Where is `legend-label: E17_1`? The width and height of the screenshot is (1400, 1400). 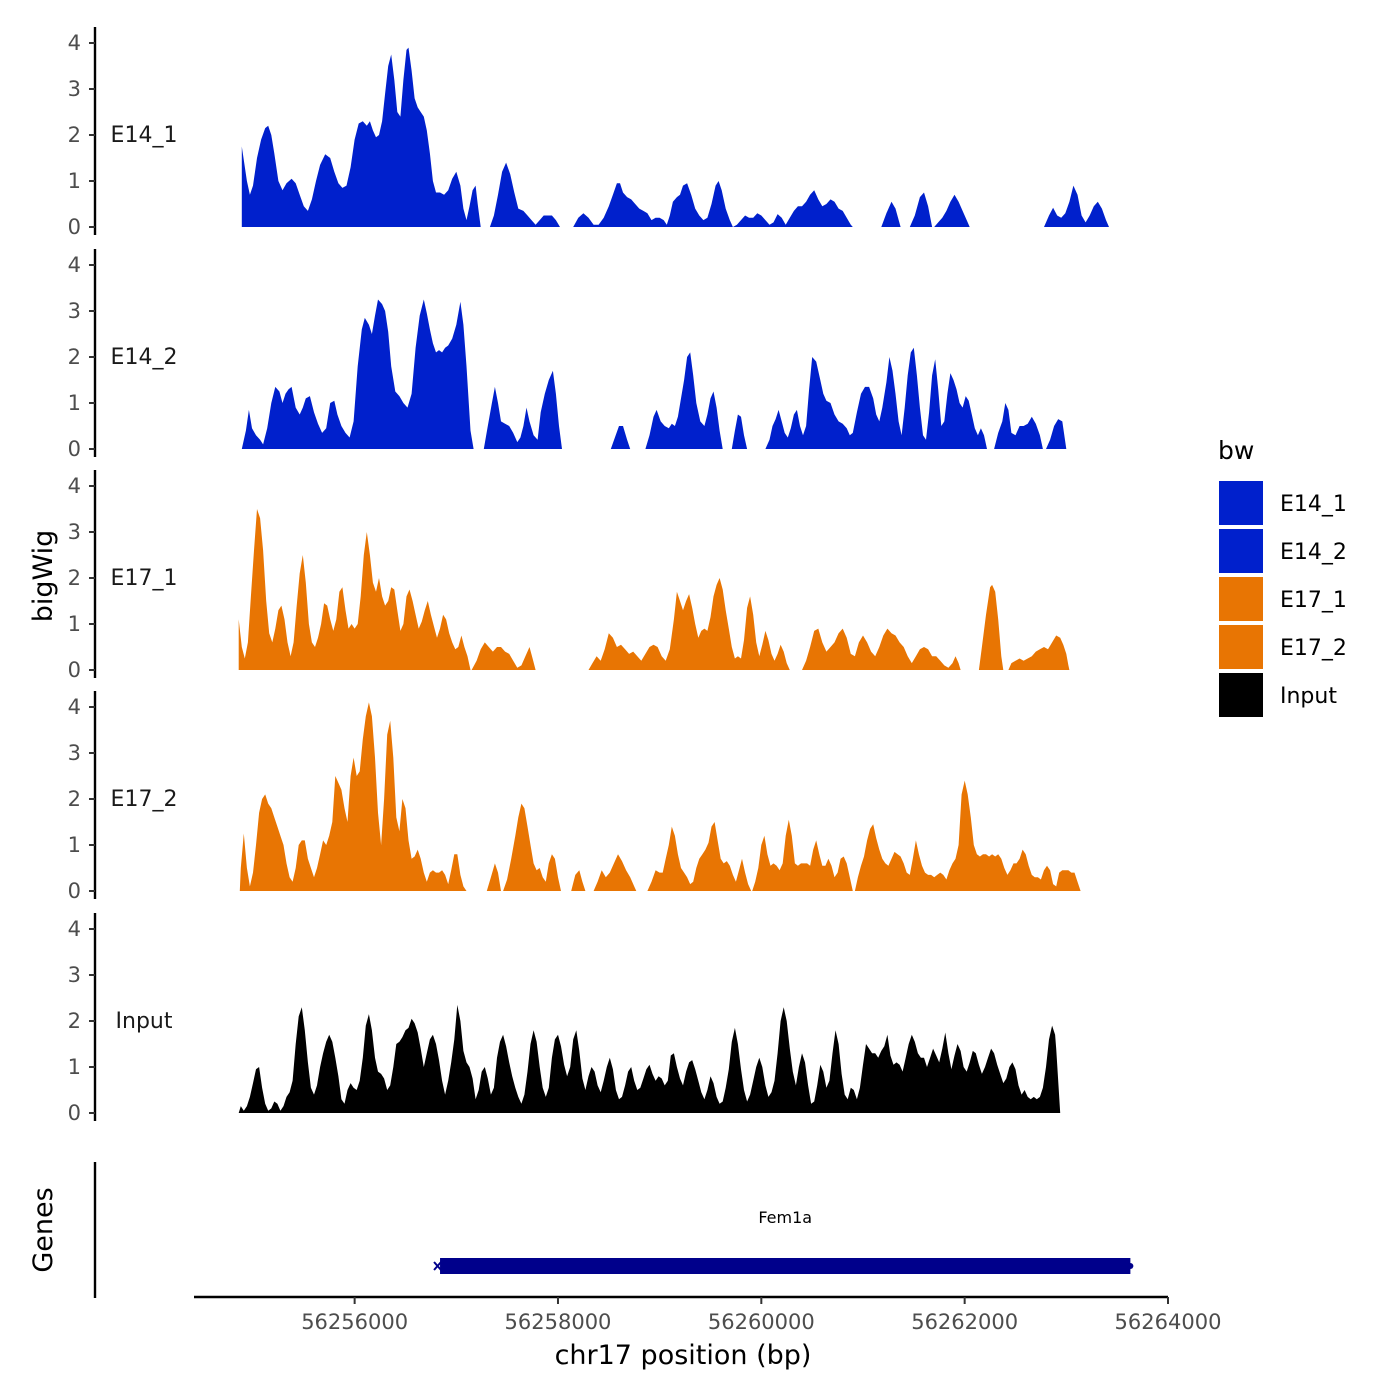
legend-label: E17_1 is located at coordinates (1313, 600).